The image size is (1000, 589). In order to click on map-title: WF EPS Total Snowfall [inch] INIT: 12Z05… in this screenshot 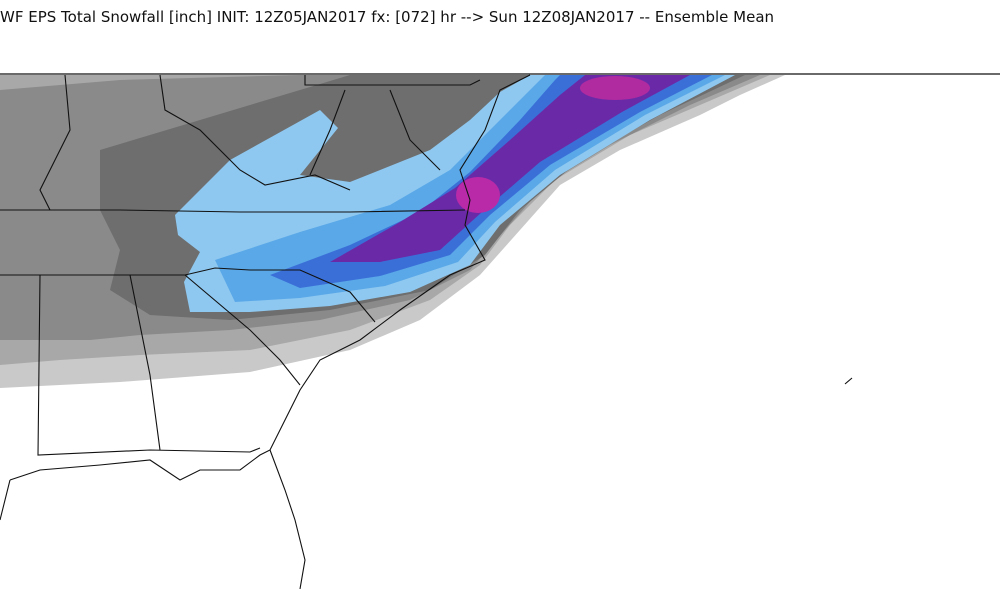, I will do `click(387, 17)`.